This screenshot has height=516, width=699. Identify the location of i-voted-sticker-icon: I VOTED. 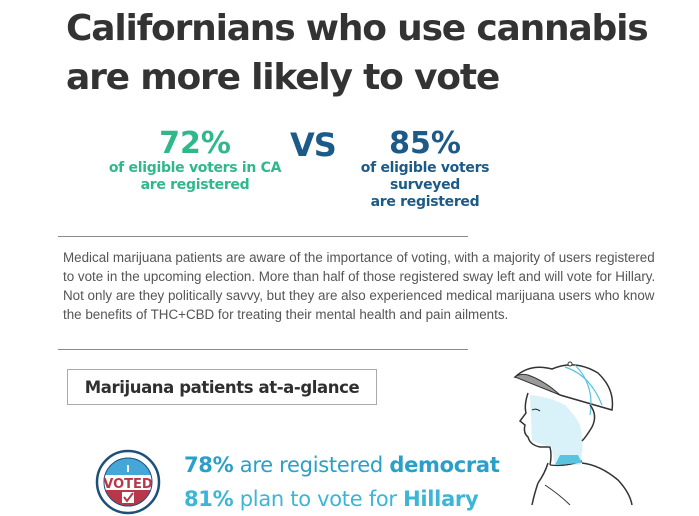
(128, 482).